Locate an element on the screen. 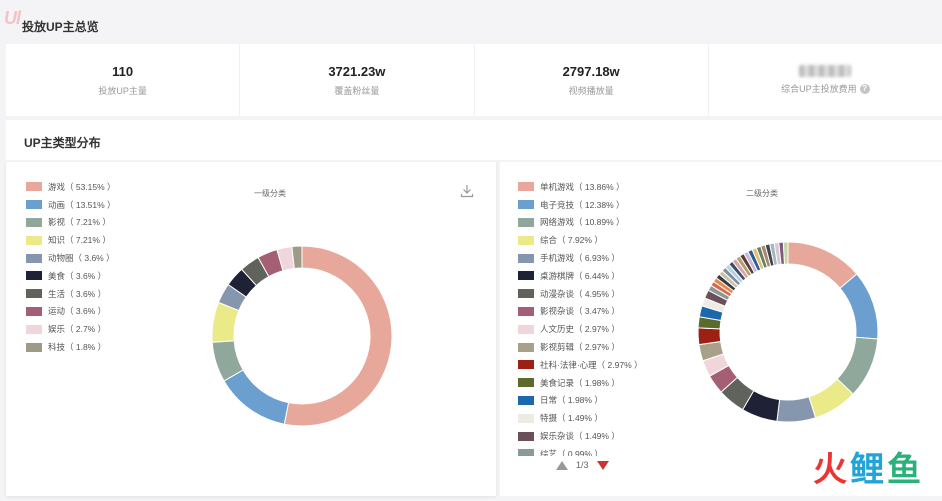 The height and width of the screenshot is (501, 942). legend-item: 电子竞技（ 12.38% ） is located at coordinates (580, 205).